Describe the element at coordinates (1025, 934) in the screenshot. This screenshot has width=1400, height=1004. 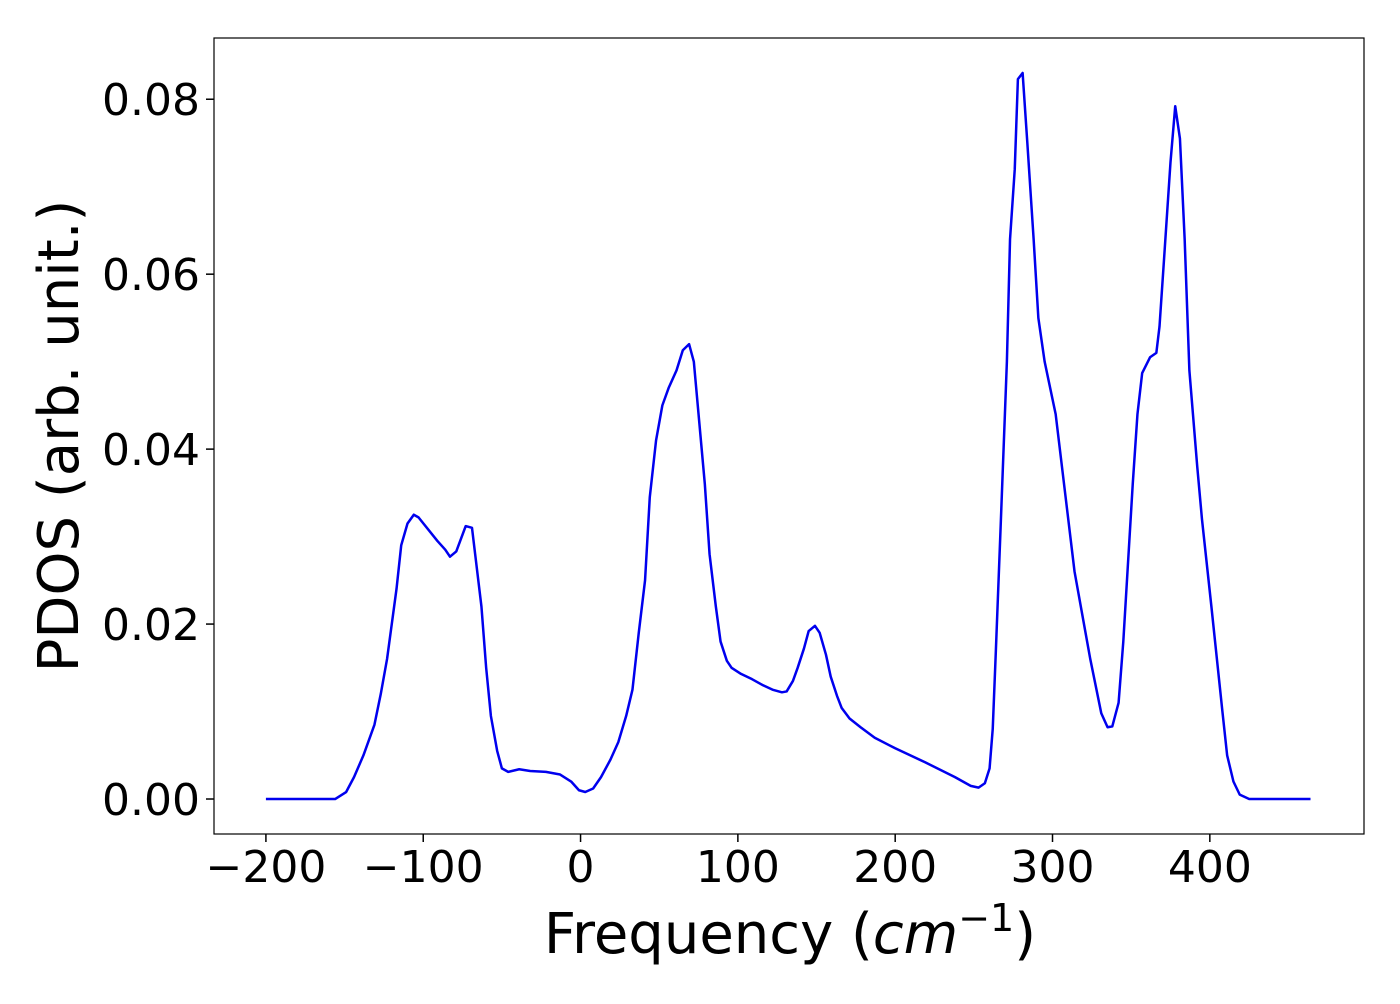
I see `x-label-close: )` at that location.